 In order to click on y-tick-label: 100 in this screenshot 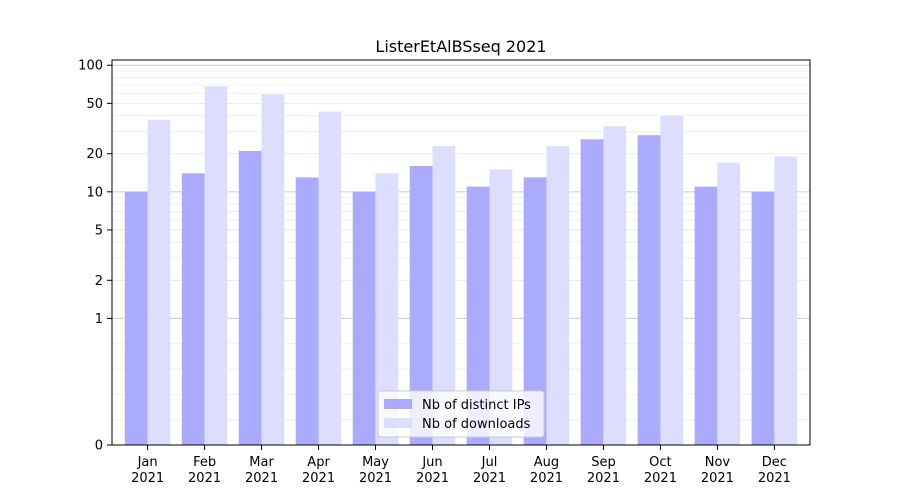, I will do `click(90, 66)`.